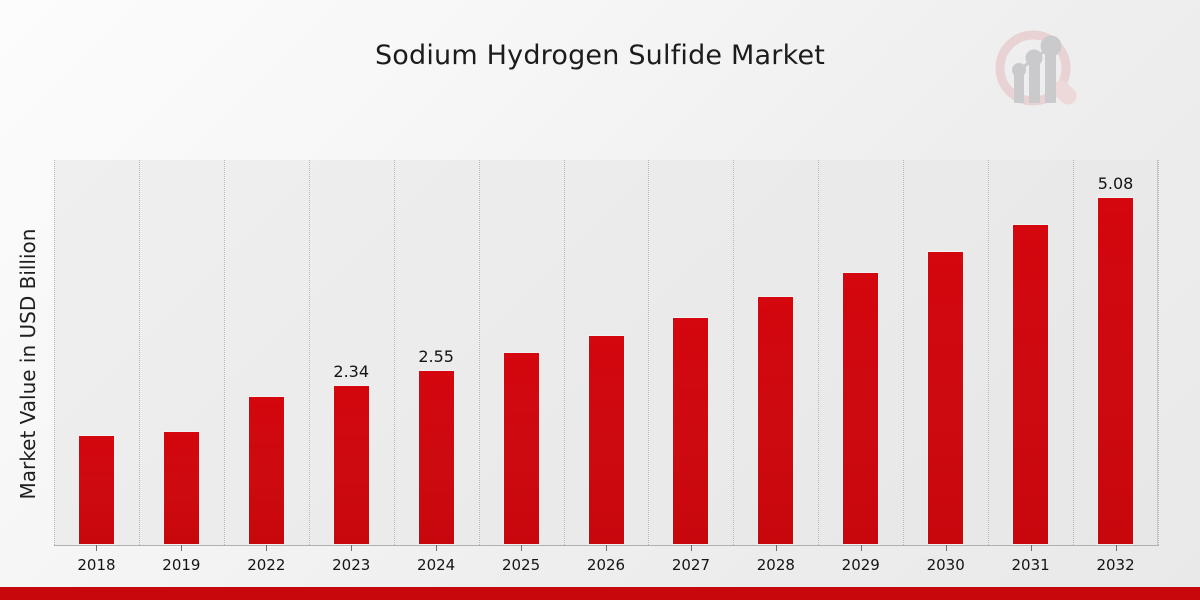 The width and height of the screenshot is (1200, 600). What do you see at coordinates (1030, 565) in the screenshot?
I see `x-tick-label-2031: 2031` at bounding box center [1030, 565].